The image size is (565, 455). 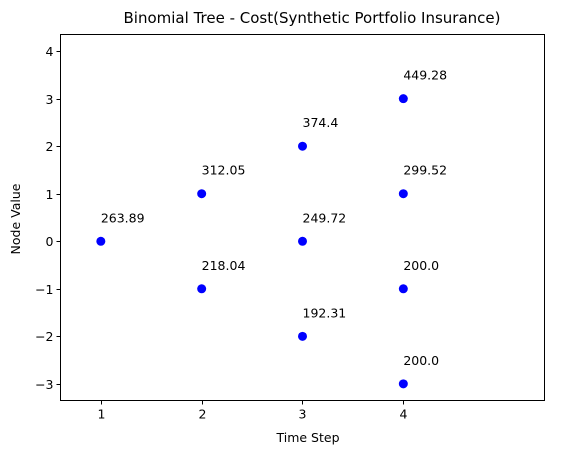 What do you see at coordinates (425, 170) in the screenshot?
I see `data-point-label: 299.52` at bounding box center [425, 170].